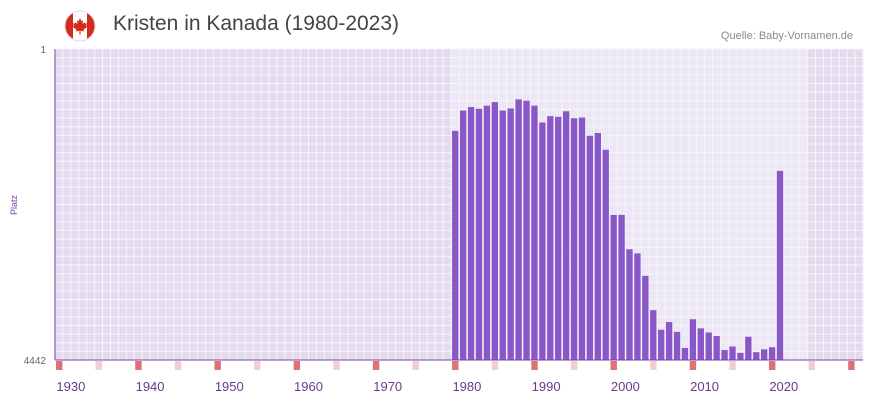  I want to click on decade-marker-2008, so click(693, 365).